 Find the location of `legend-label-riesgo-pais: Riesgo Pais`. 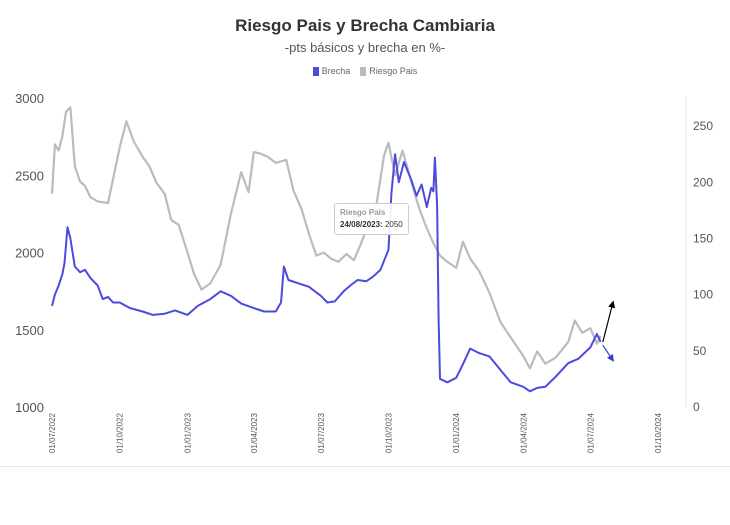

legend-label-riesgo-pais: Riesgo Pais is located at coordinates (393, 71).